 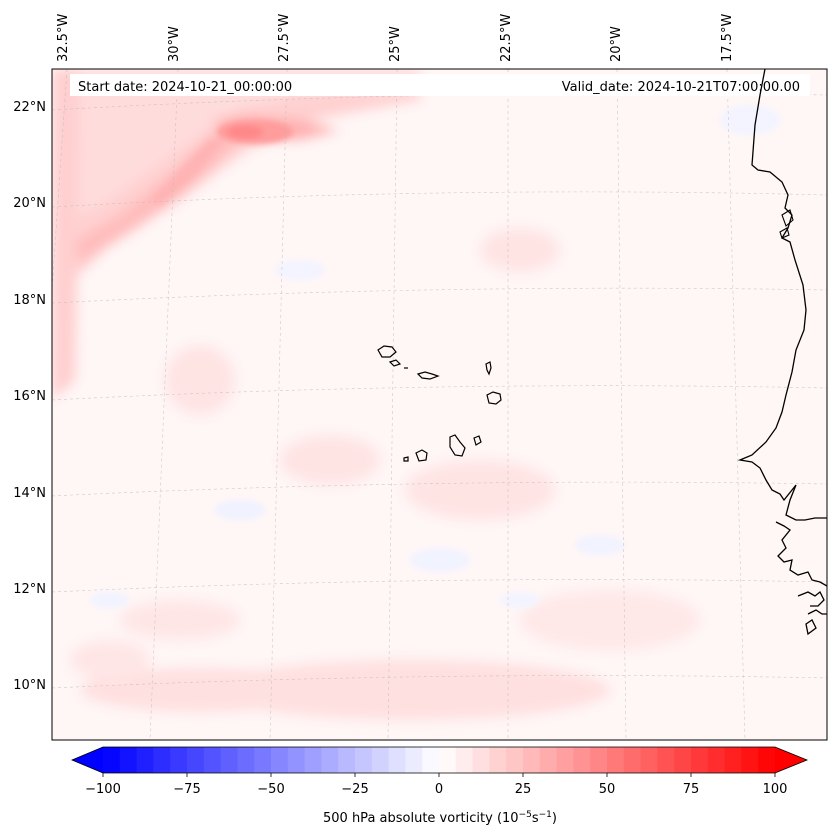 What do you see at coordinates (29, 493) in the screenshot?
I see `lat-tick-label: 14°N` at bounding box center [29, 493].